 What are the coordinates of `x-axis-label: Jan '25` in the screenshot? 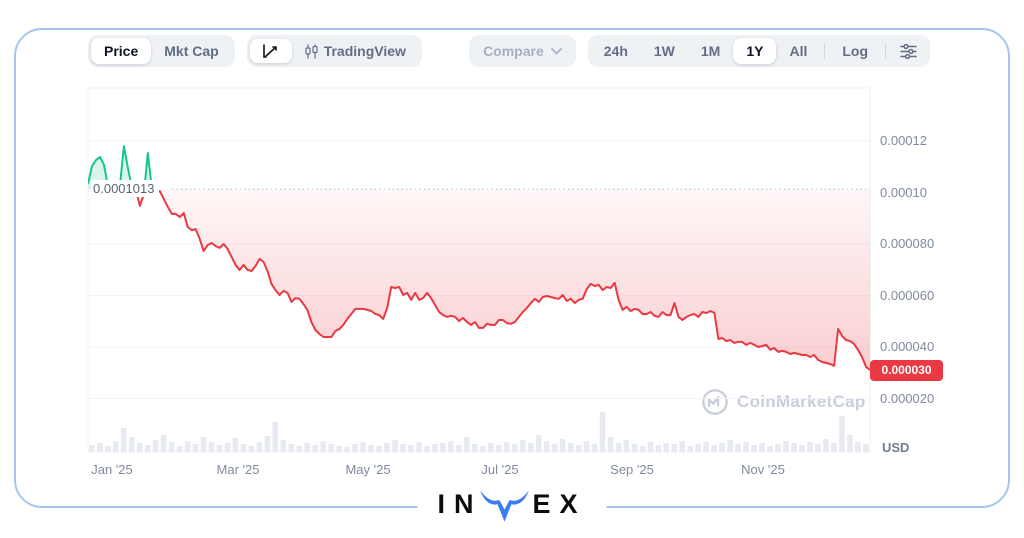 It's located at (112, 469).